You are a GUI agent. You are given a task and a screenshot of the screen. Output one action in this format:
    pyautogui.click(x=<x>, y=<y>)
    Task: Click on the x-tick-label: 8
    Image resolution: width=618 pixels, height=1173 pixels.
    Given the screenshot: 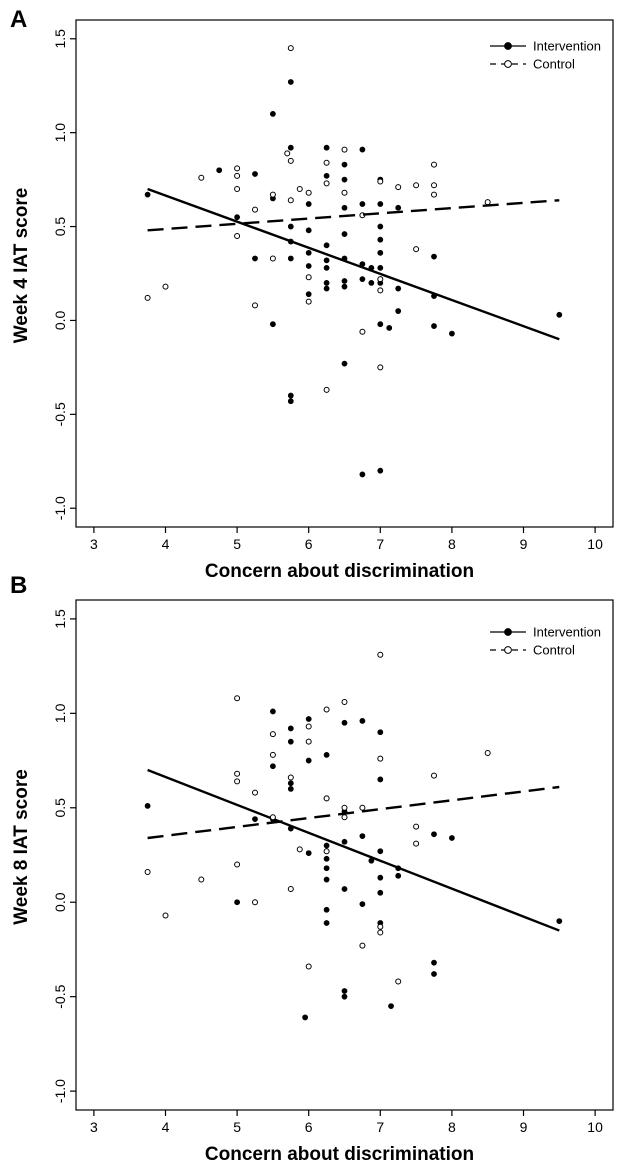 What is the action you would take?
    pyautogui.click(x=452, y=544)
    